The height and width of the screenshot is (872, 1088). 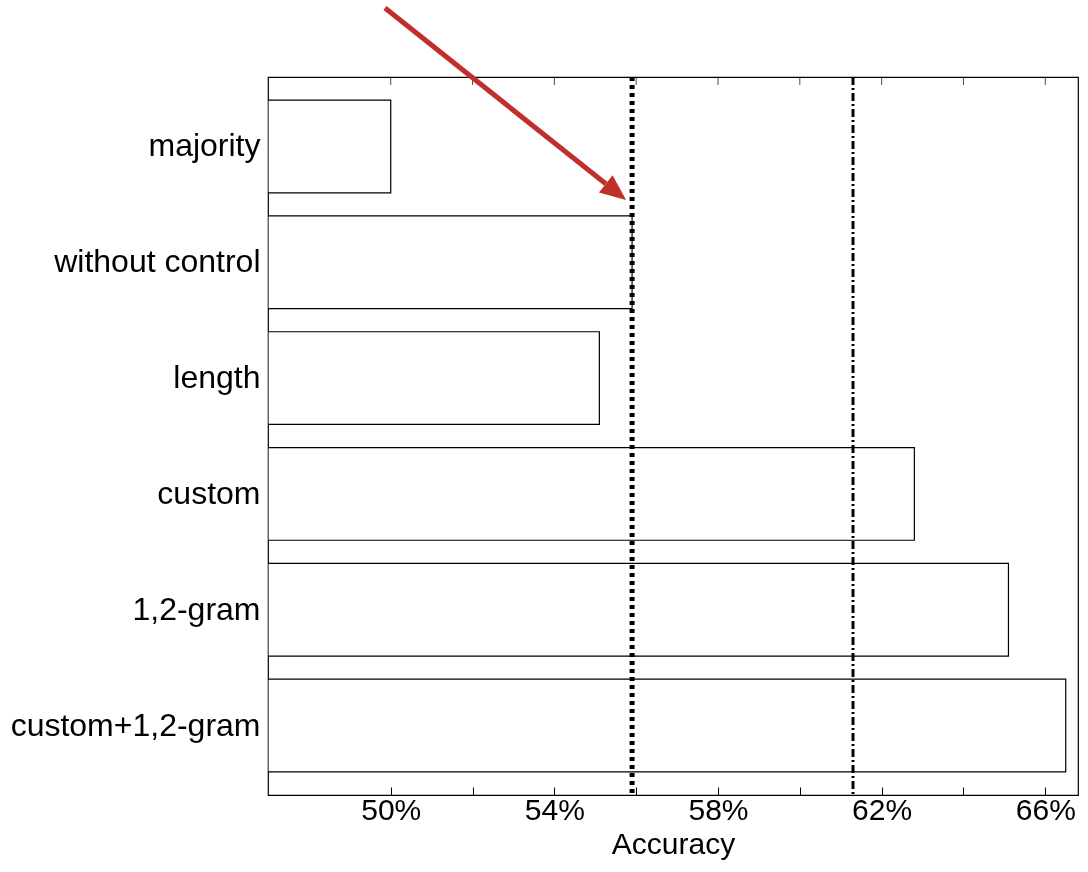 I want to click on y-tick-label: without control, so click(x=157, y=261).